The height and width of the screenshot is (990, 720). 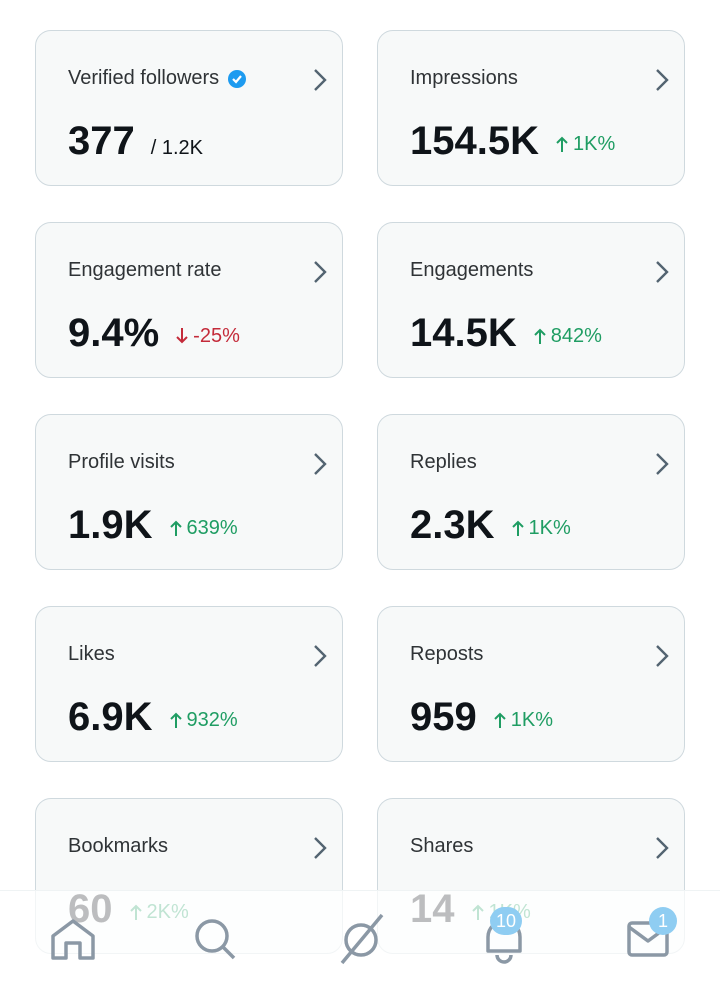 What do you see at coordinates (531, 108) in the screenshot?
I see `metric-card: Impressions 154.5K 1K%` at bounding box center [531, 108].